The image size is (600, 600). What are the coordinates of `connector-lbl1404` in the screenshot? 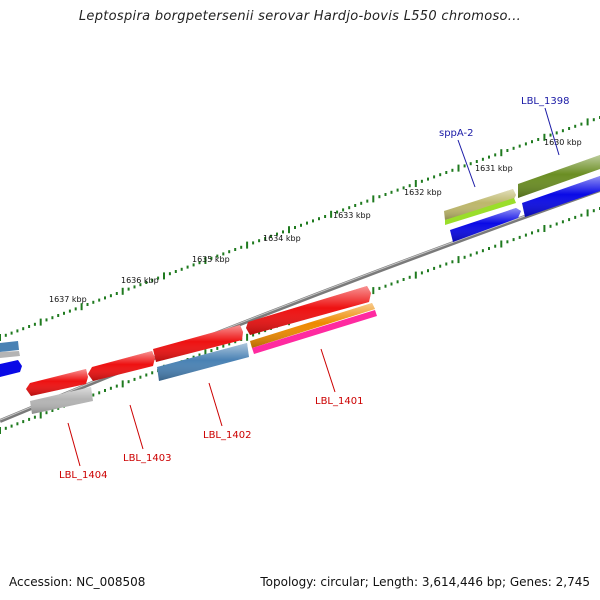 It's located at (74, 444).